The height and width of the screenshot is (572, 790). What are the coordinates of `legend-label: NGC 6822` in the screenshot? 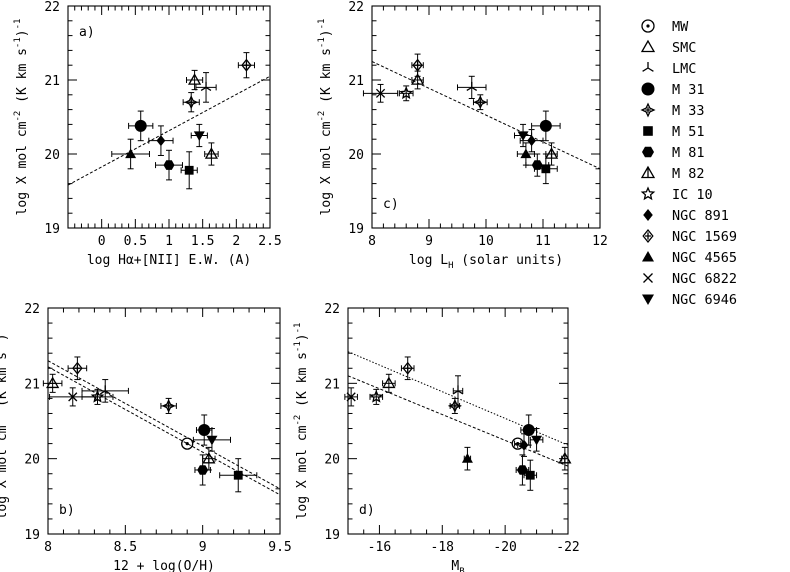 It's located at (704, 279).